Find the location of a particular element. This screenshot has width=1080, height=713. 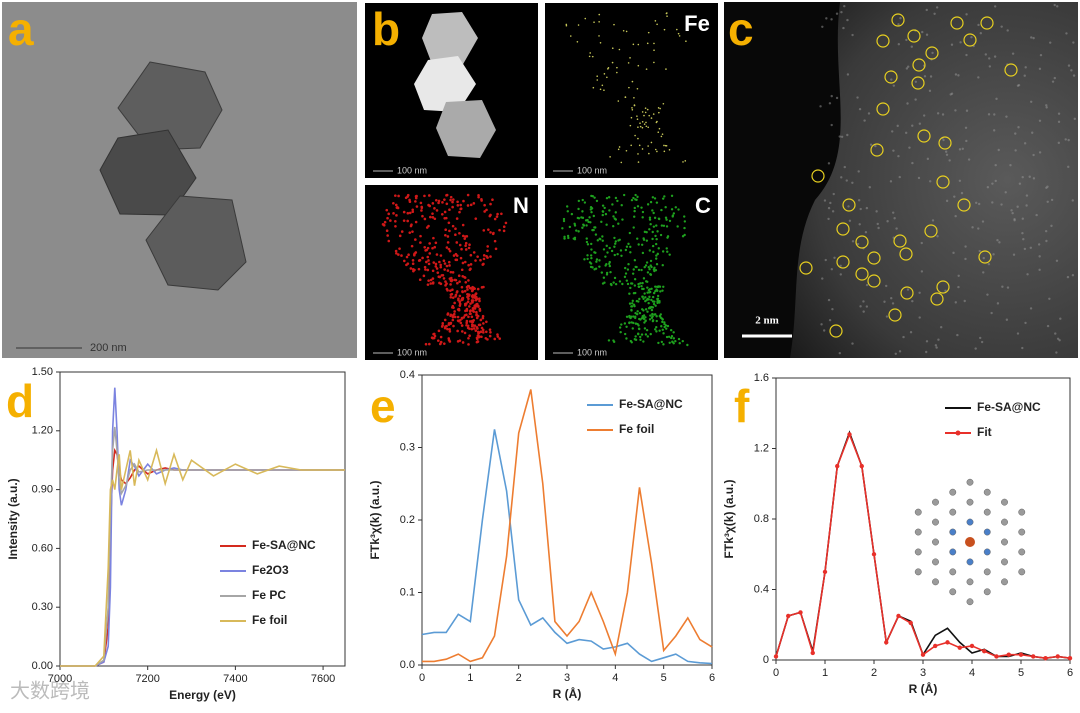

legend-label: Fe-SA@NC is located at coordinates (1009, 407).